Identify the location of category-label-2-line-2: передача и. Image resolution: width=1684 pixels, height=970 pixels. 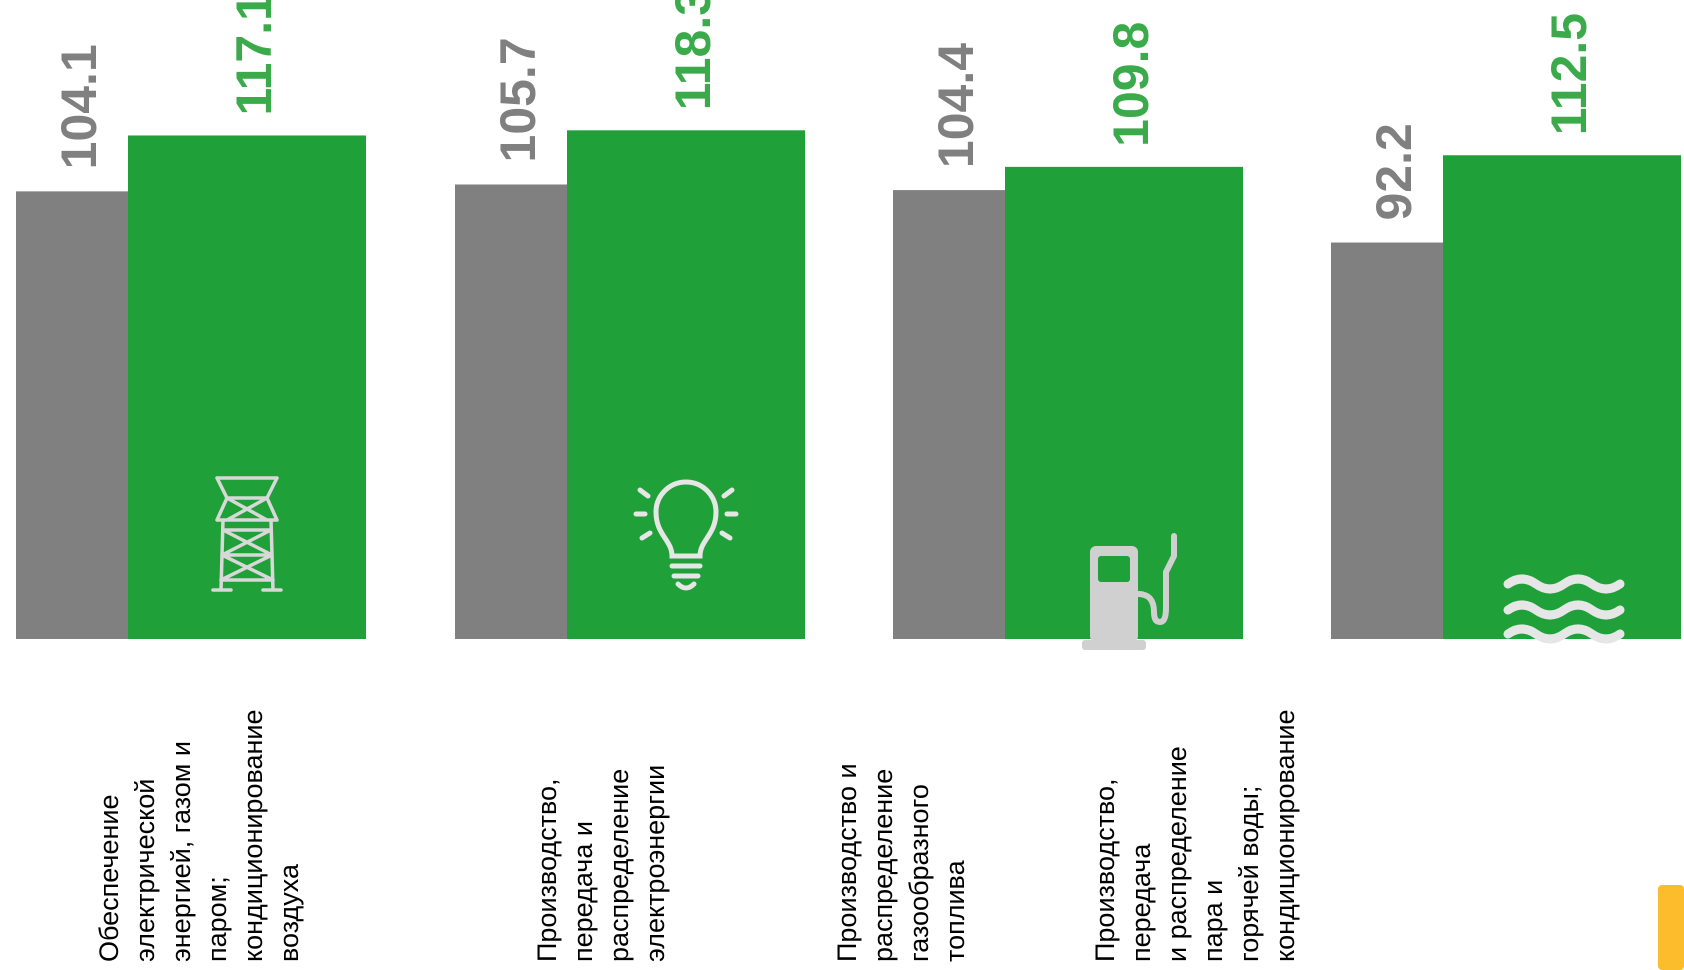
(583, 891).